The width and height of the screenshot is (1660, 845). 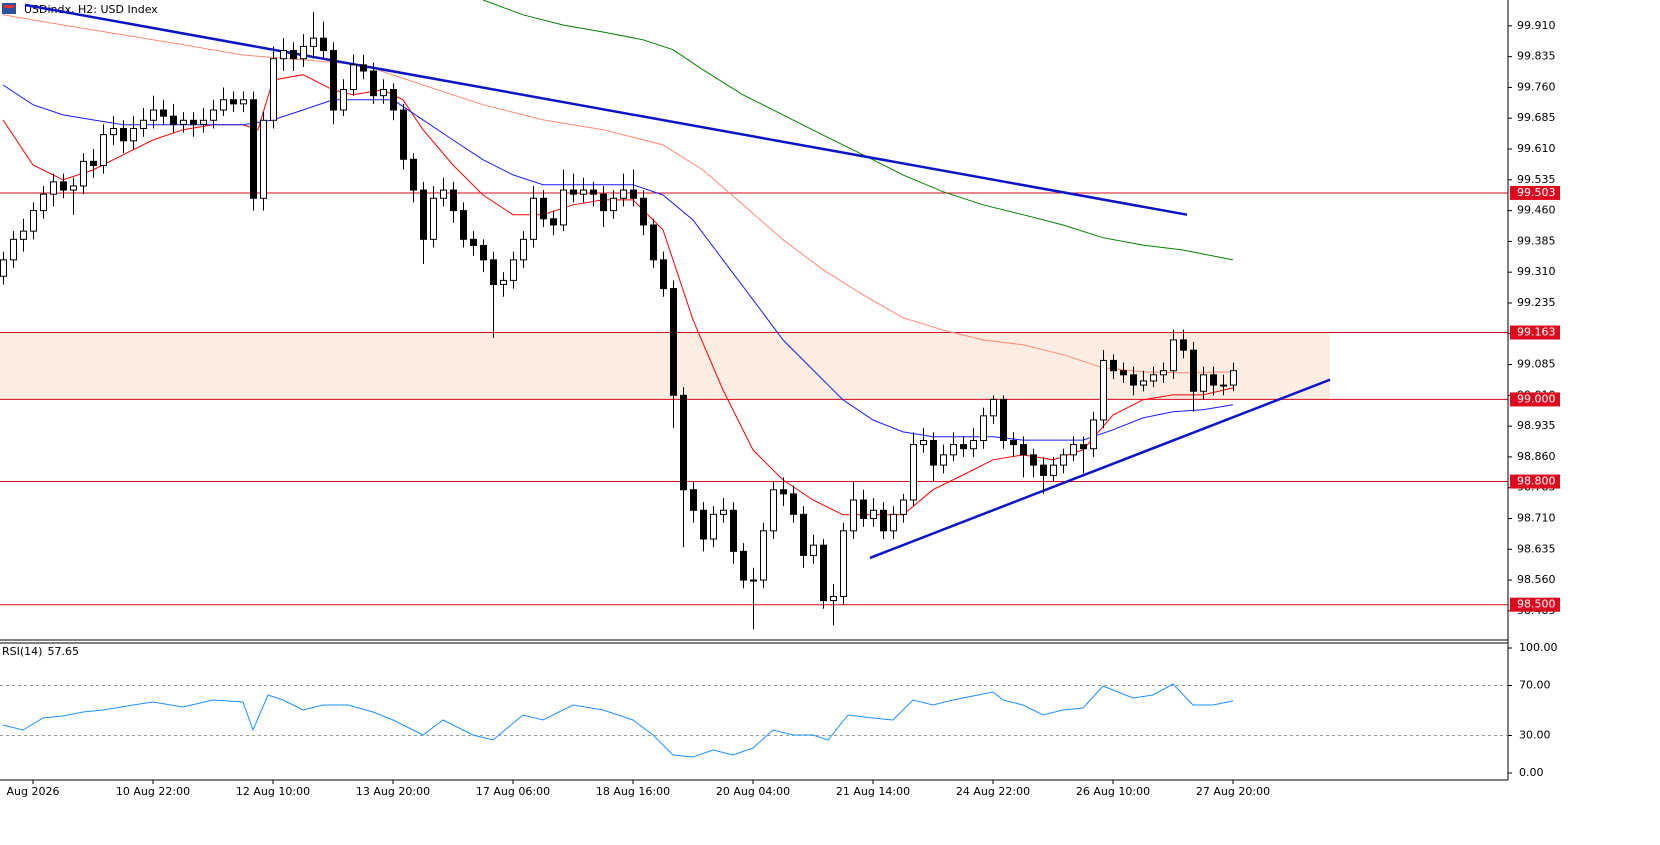 I want to click on level-label: 99.000, so click(x=1536, y=398).